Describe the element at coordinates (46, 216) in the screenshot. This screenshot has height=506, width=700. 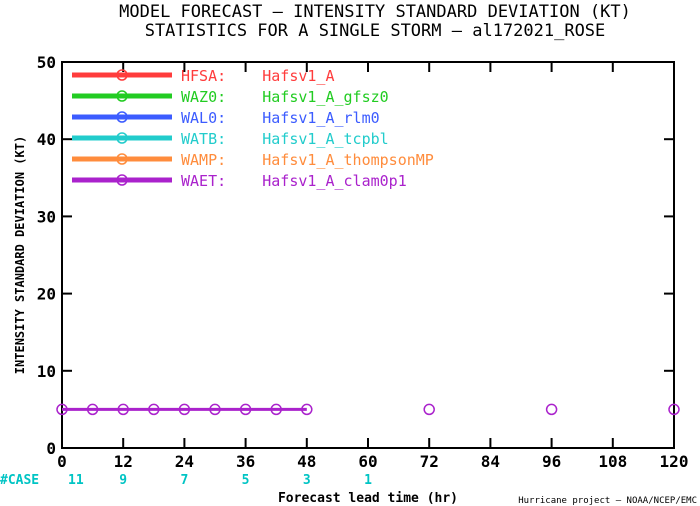
I see `y-tick-label: 30` at that location.